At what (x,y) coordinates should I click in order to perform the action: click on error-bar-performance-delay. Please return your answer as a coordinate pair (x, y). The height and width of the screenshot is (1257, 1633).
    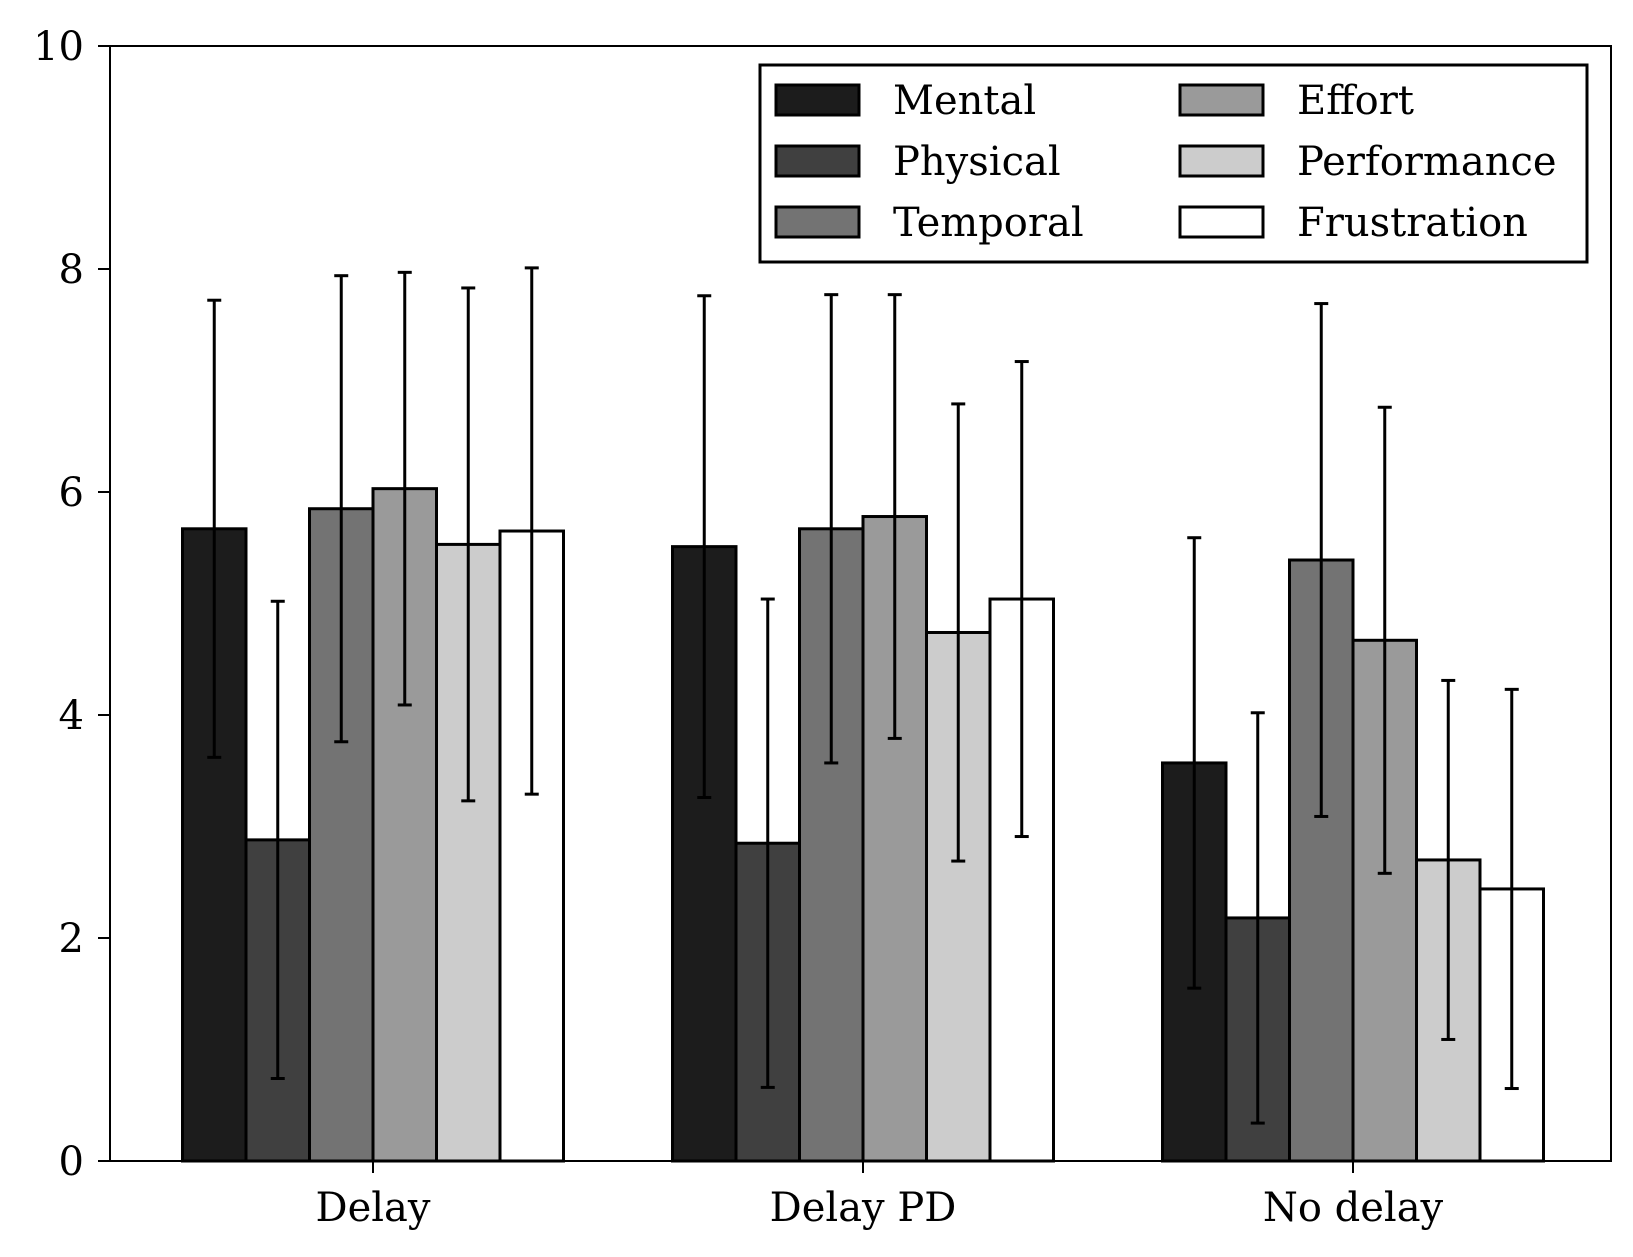
    Looking at the image, I should click on (468, 544).